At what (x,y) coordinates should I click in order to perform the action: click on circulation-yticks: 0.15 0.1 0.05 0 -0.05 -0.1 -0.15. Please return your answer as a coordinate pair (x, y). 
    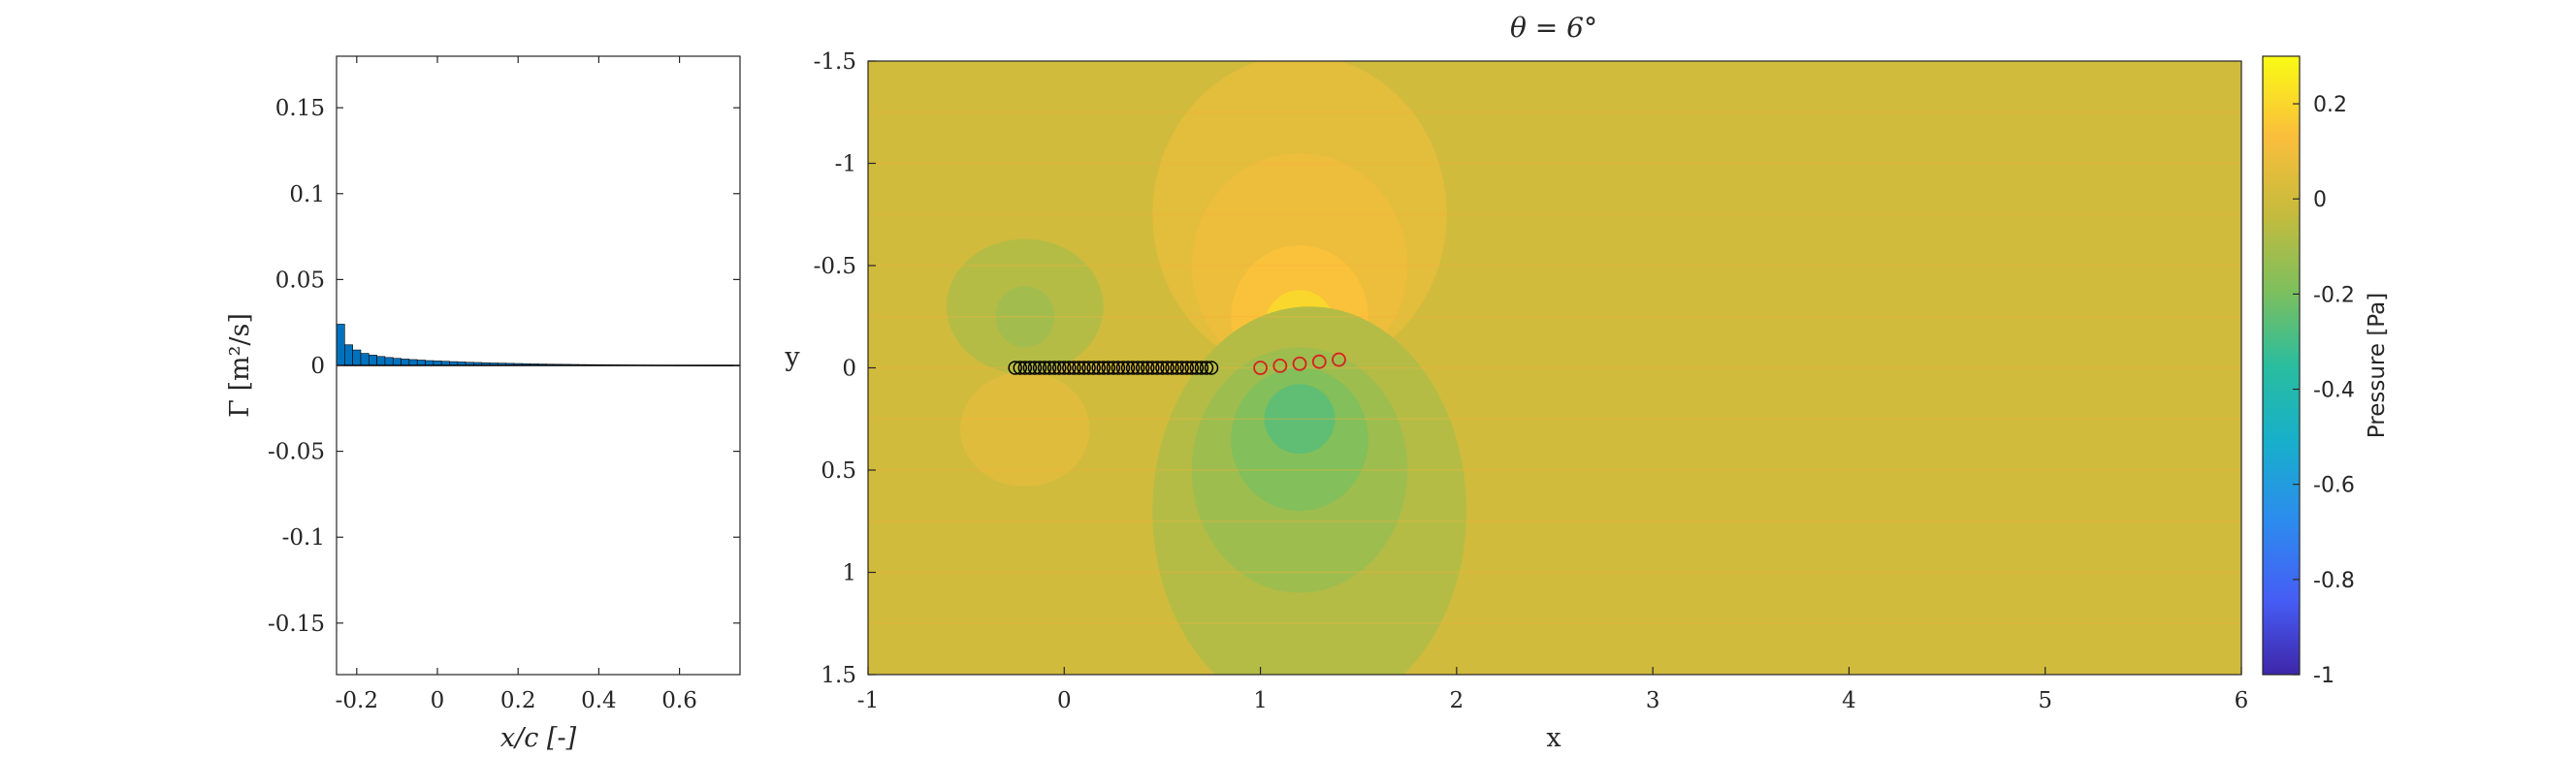
    Looking at the image, I should click on (504, 366).